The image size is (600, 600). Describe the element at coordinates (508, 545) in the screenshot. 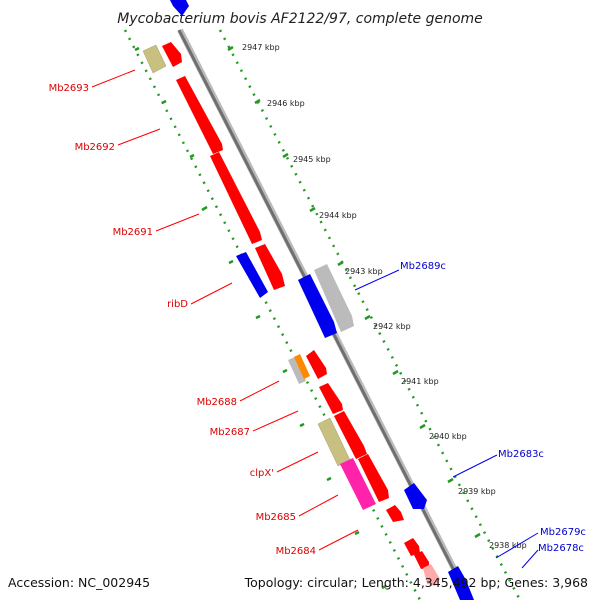

I see `kbp-label: 2938 kbp` at that location.